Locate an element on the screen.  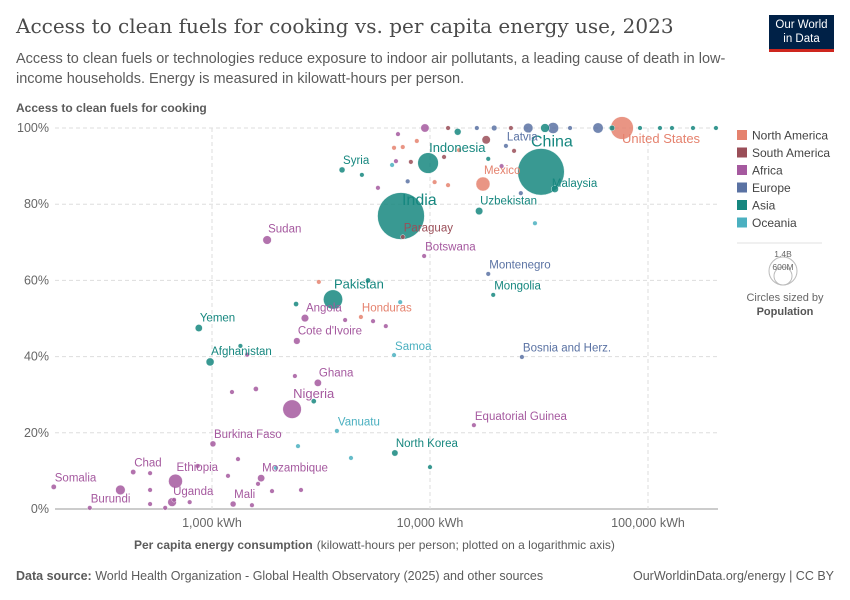
point-honduras is located at coordinates (361, 317).